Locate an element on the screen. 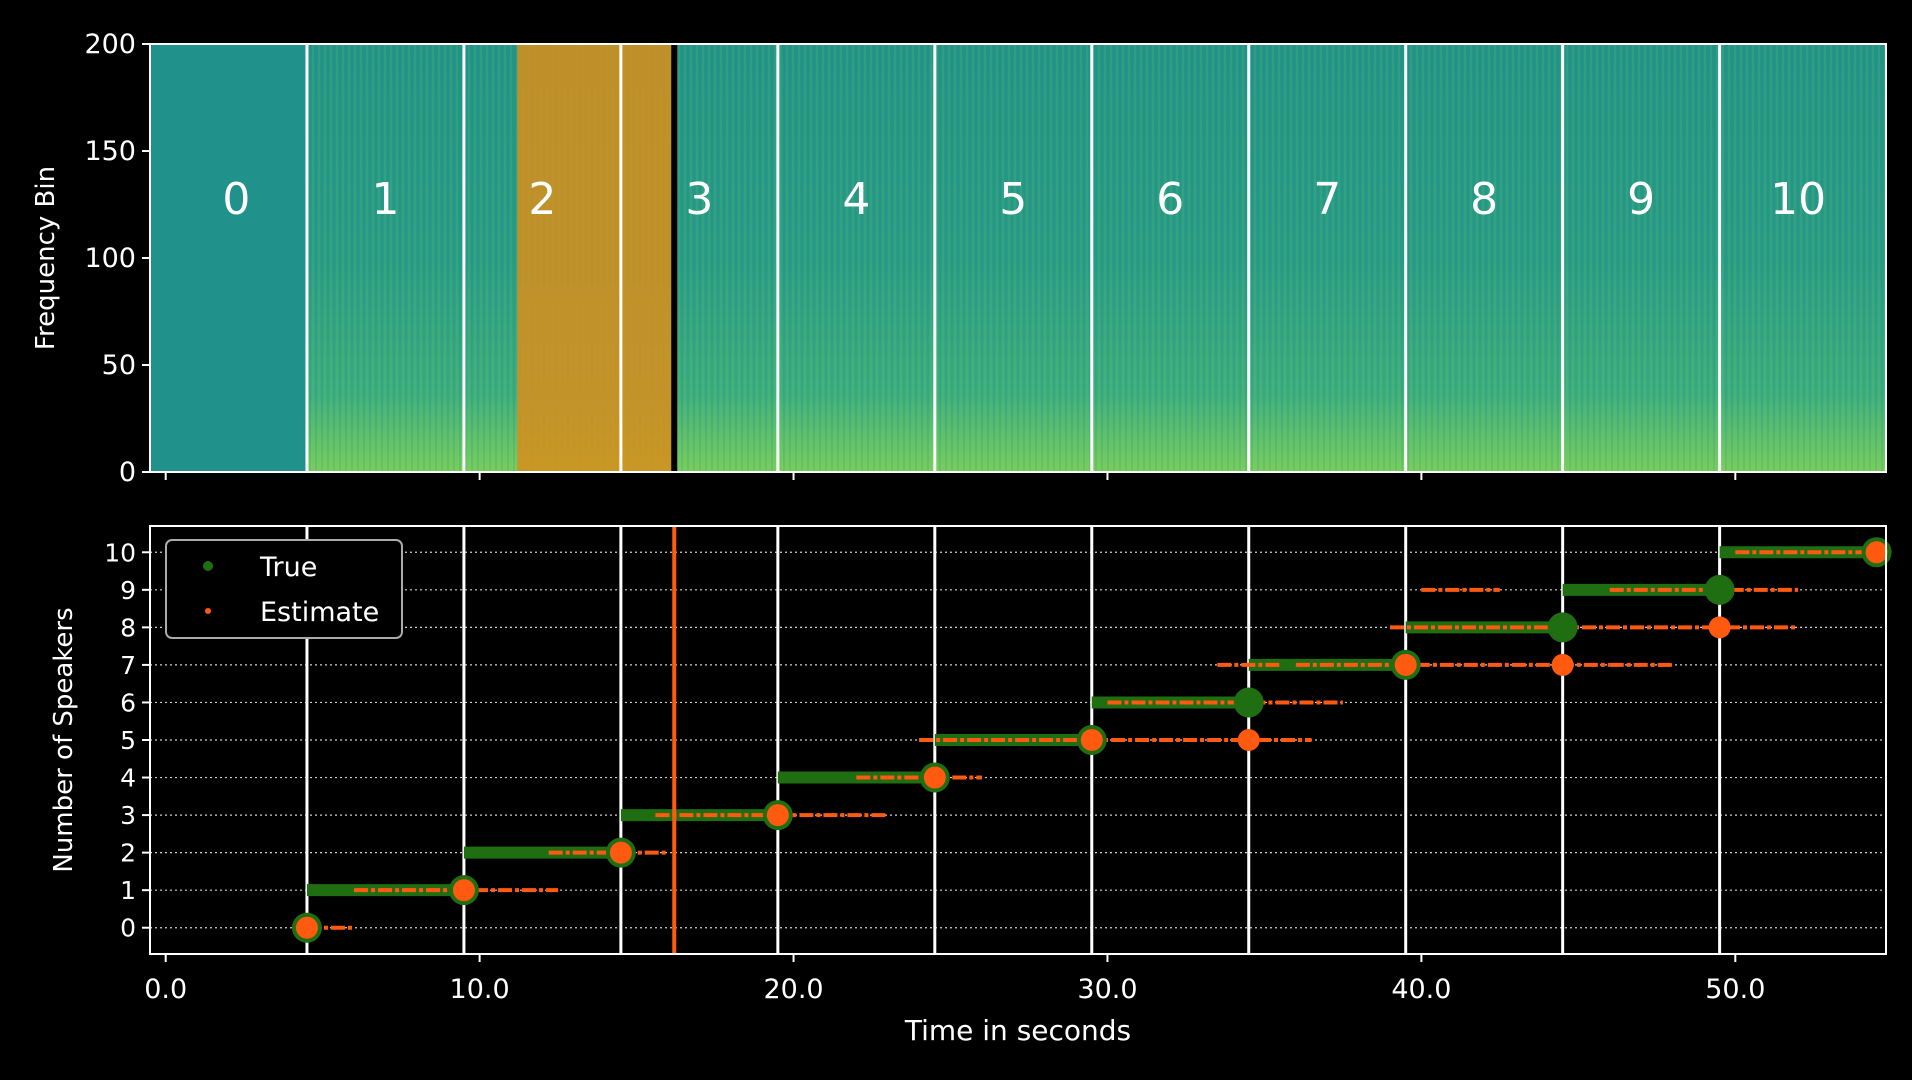 Image resolution: width=1912 pixels, height=1080 pixels. time-x-axis: 0.0 10.0 20.0 30.0 40.0 50.0 is located at coordinates (954, 979).